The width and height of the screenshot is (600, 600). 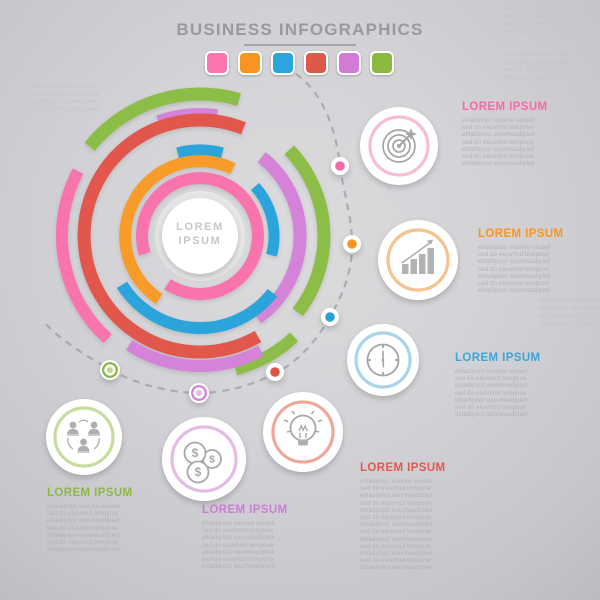 I want to click on center-label-line2: IPSUM, so click(x=200, y=241).